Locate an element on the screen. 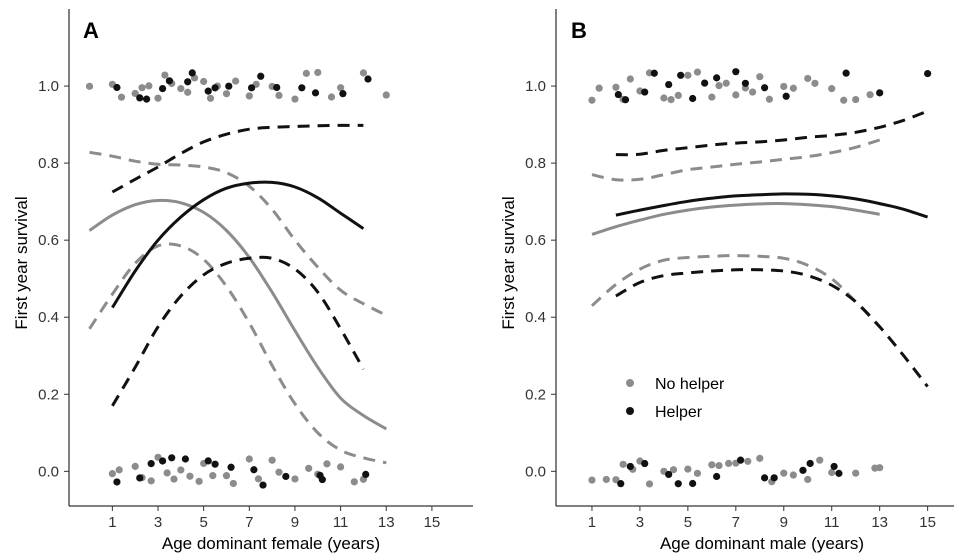 The width and height of the screenshot is (954, 557). panel-b-x-tick-label: 11 is located at coordinates (832, 522).